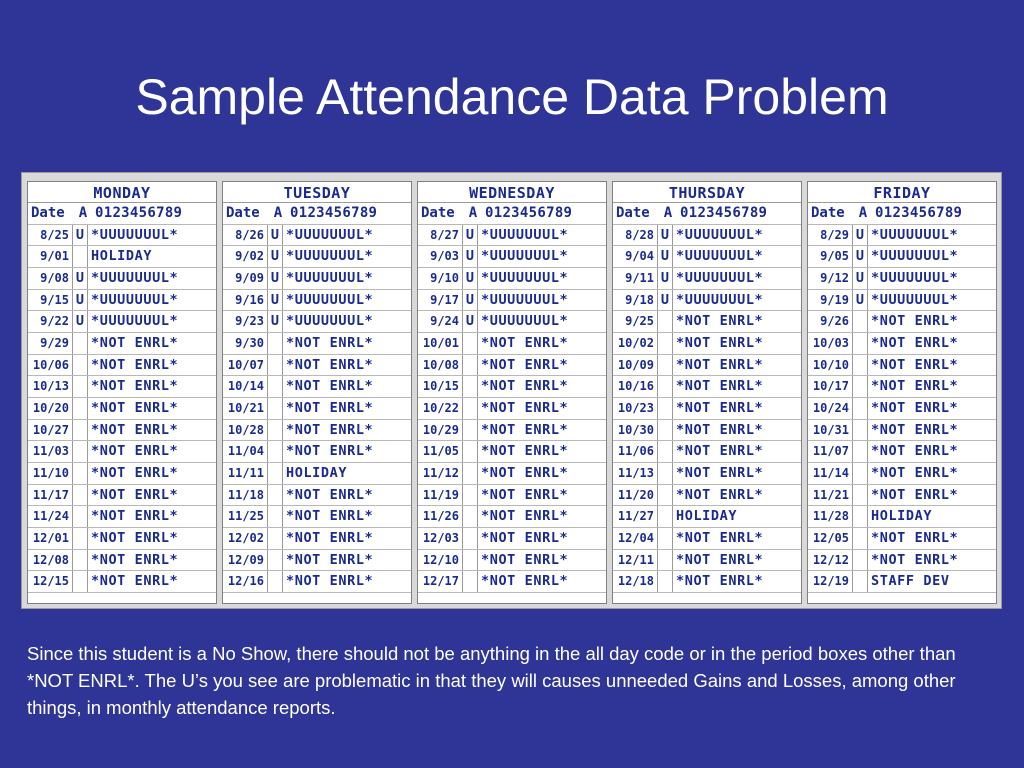 The height and width of the screenshot is (768, 1024). Describe the element at coordinates (122, 495) in the screenshot. I see `table-row: 11/17 *NOT ENRL*` at that location.